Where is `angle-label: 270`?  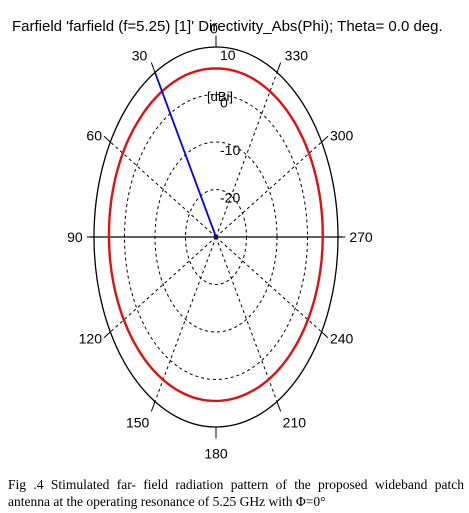 angle-label: 270 is located at coordinates (361, 237).